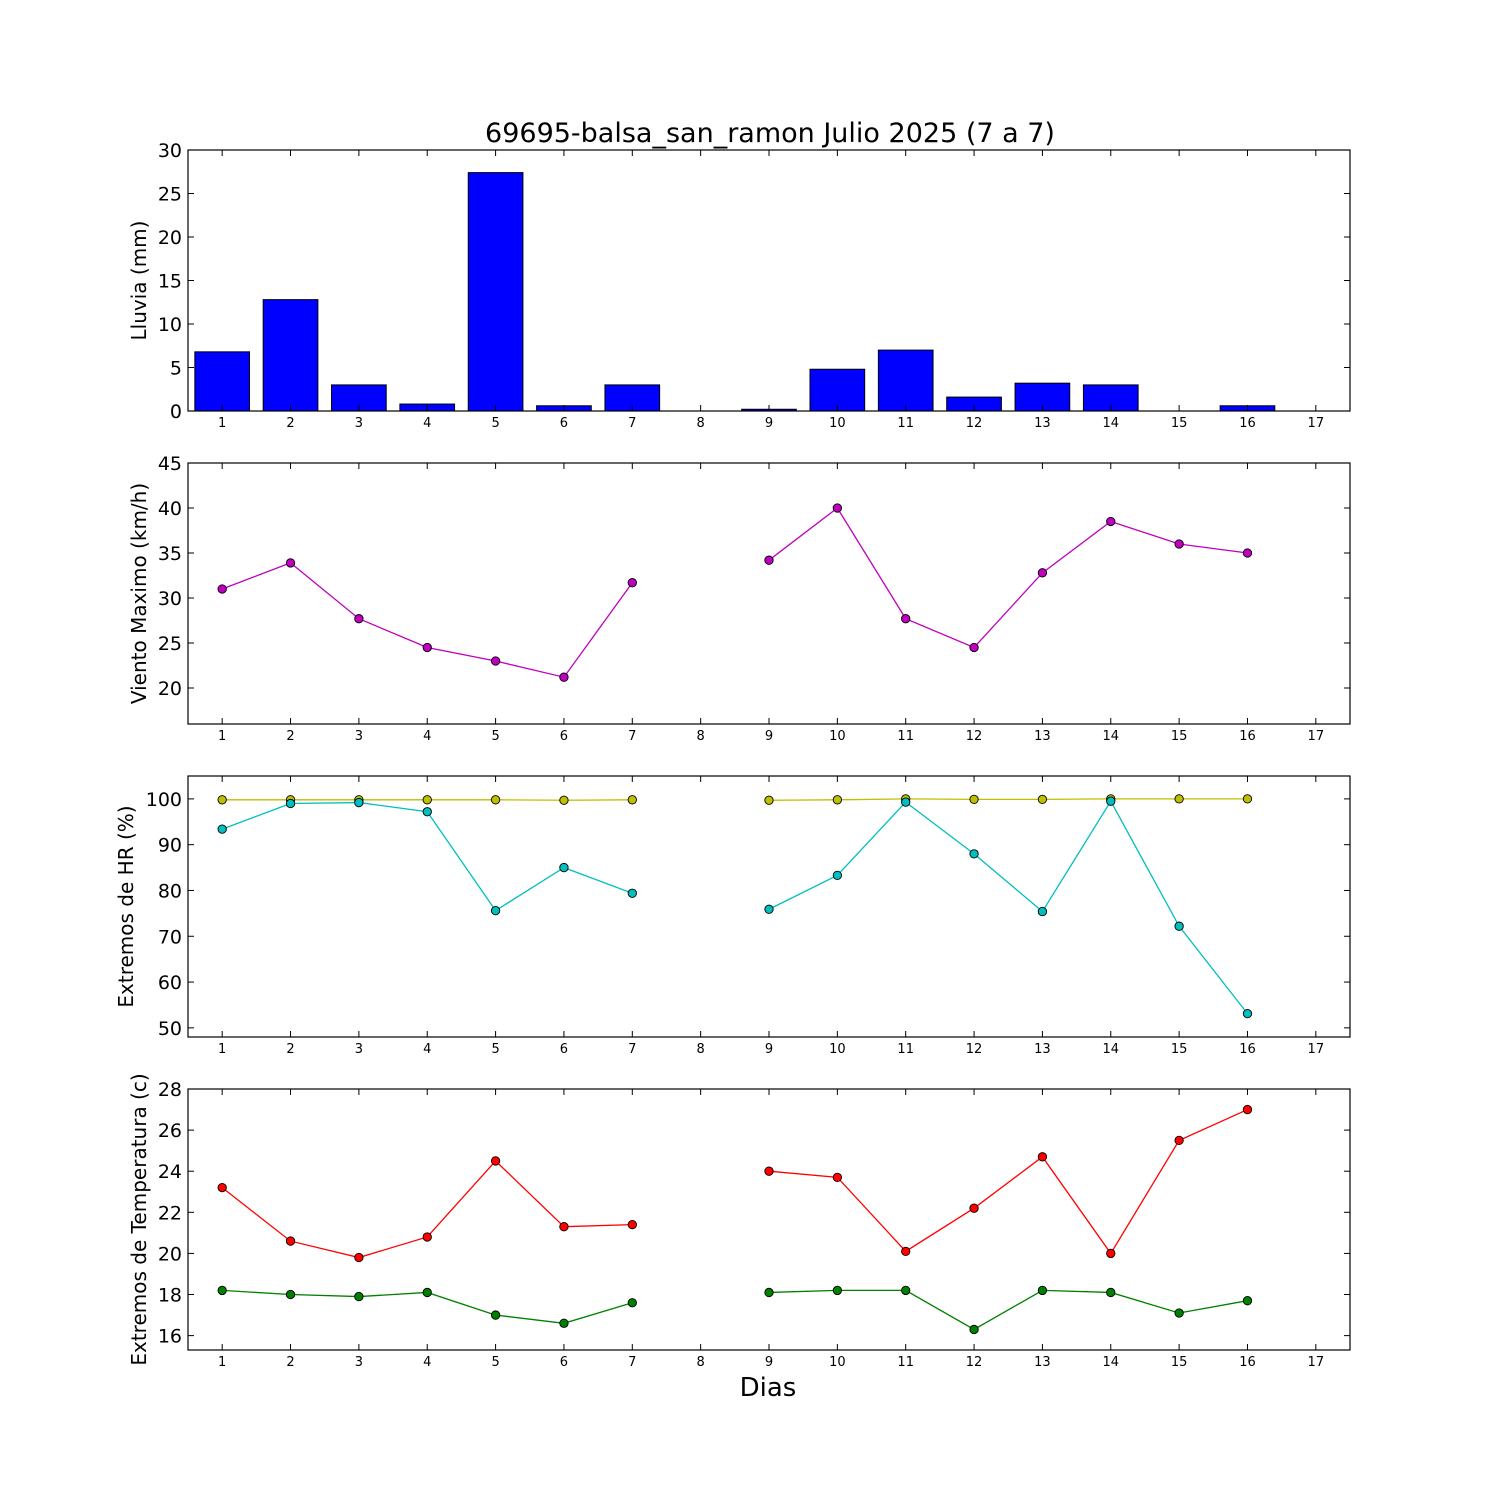  Describe the element at coordinates (170, 937) in the screenshot. I see `y-tick-label-70: 70` at that location.